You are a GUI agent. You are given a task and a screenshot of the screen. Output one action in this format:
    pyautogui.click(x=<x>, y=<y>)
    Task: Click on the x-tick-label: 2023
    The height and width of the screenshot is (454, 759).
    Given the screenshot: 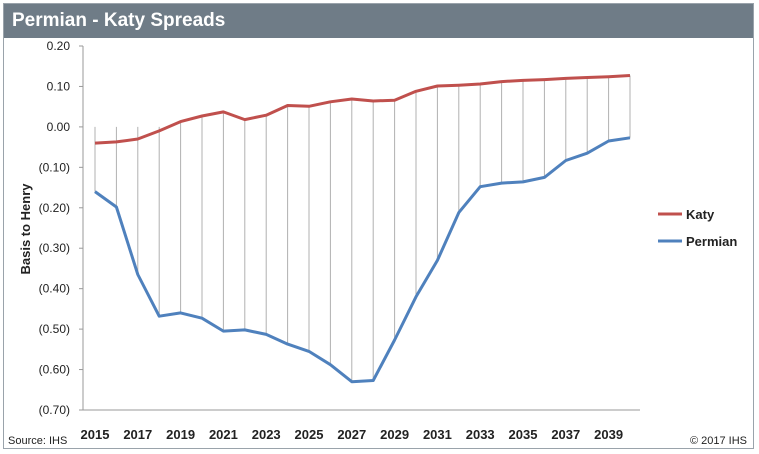 What is the action you would take?
    pyautogui.click(x=266, y=434)
    